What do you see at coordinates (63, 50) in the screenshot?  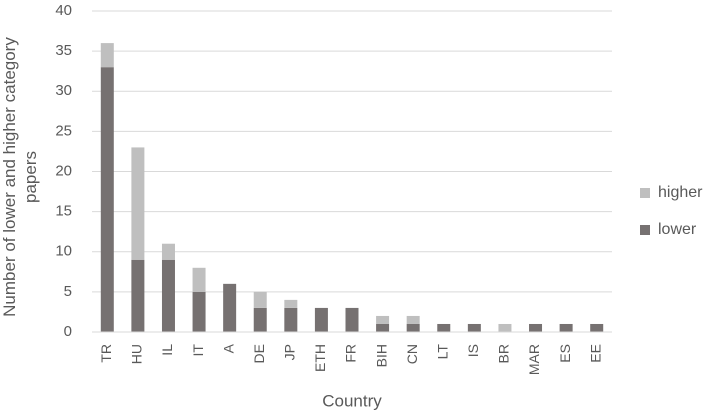 I see `y-tick-label: 35` at bounding box center [63, 50].